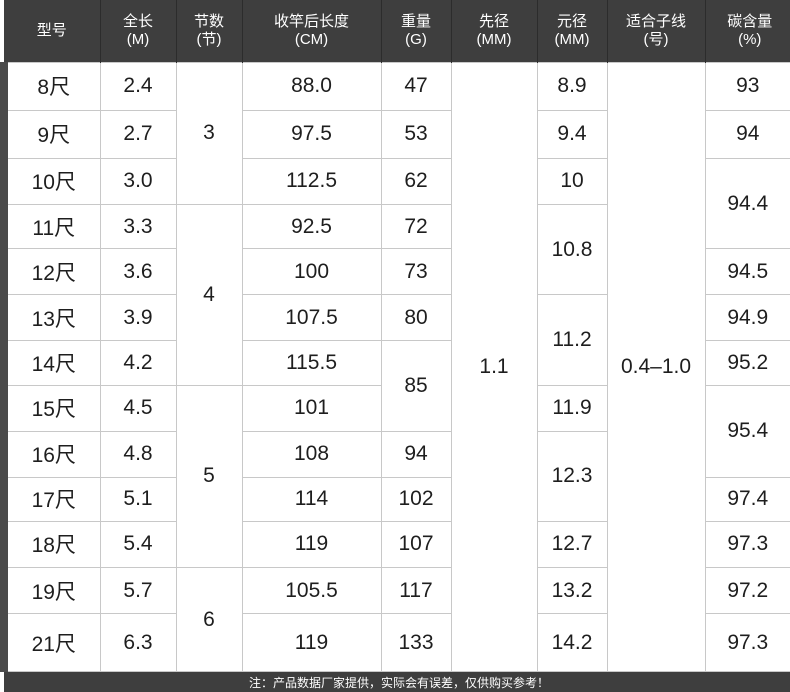 Image resolution: width=790 pixels, height=692 pixels. Describe the element at coordinates (747, 591) in the screenshot. I see `carbon-cell: 97.2` at that location.